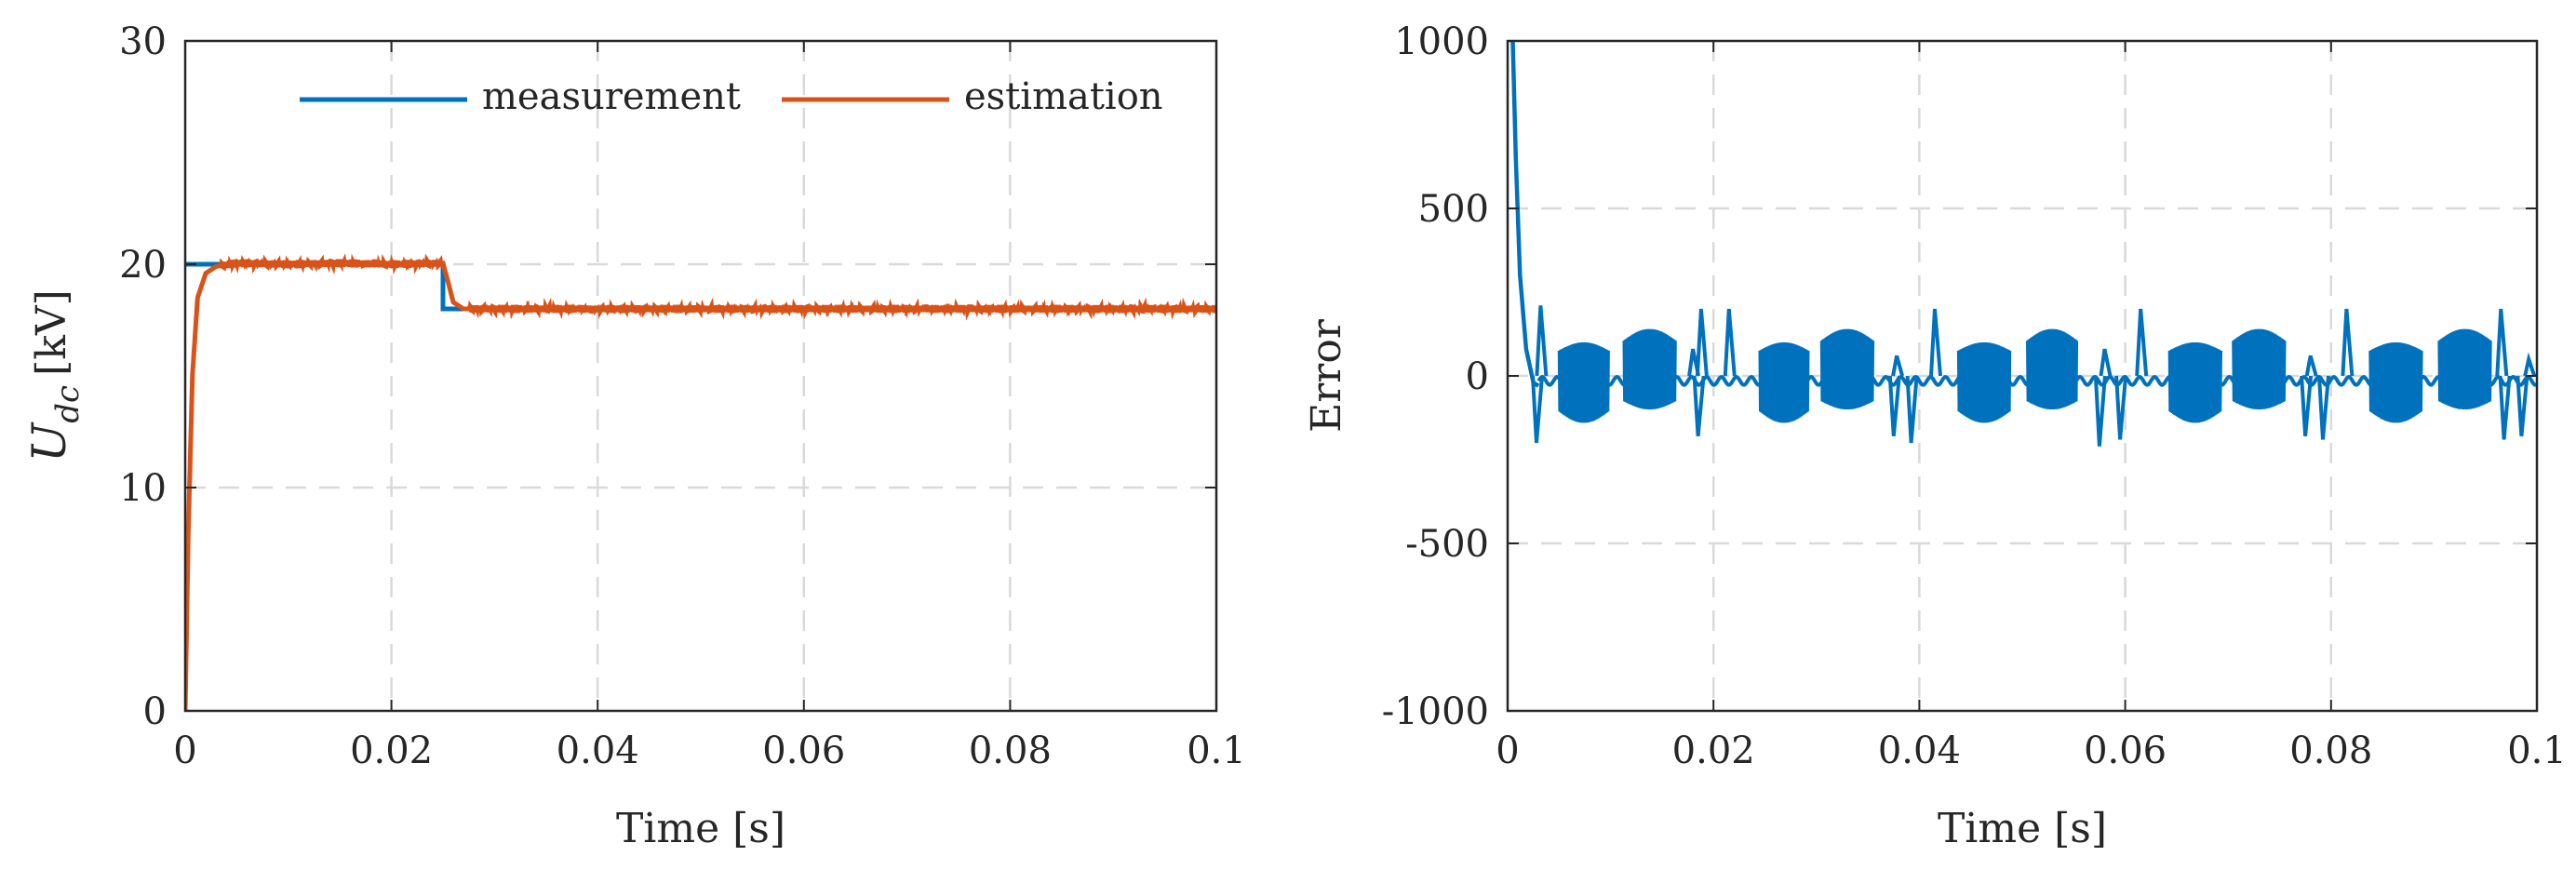 Image resolution: width=2576 pixels, height=883 pixels. I want to click on y-tick-label-voltage: 20, so click(143, 265).